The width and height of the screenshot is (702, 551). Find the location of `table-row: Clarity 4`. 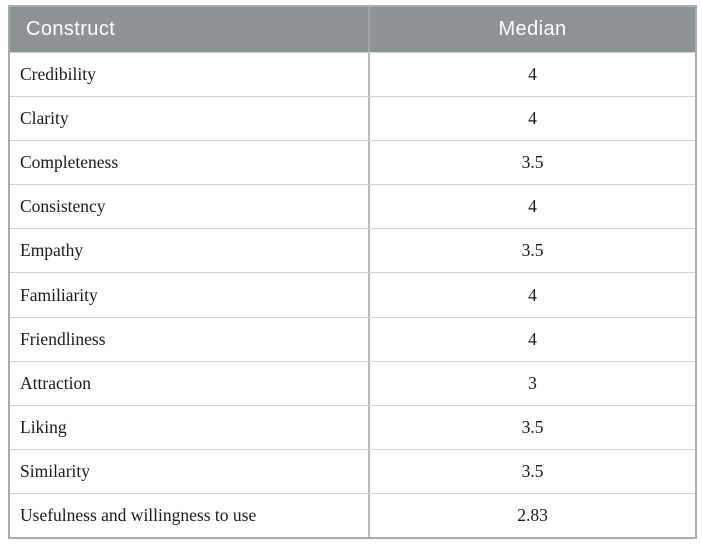

table-row: Clarity 4 is located at coordinates (352, 118).